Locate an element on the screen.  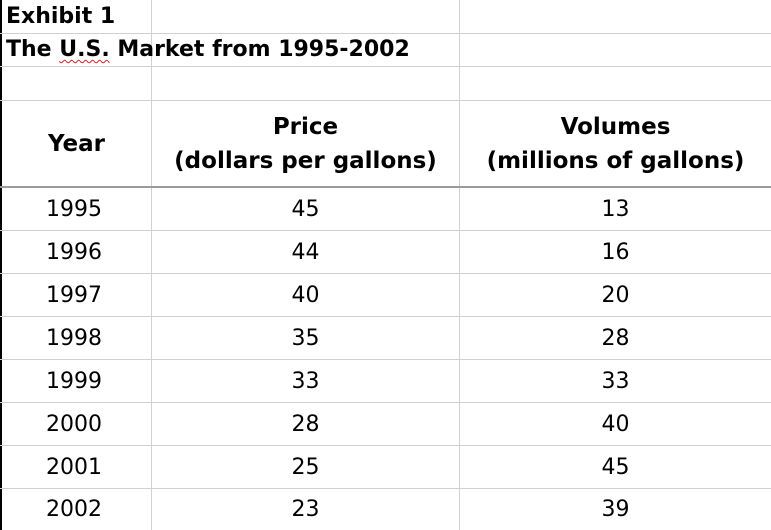
year-cell: 1998 is located at coordinates (74, 338).